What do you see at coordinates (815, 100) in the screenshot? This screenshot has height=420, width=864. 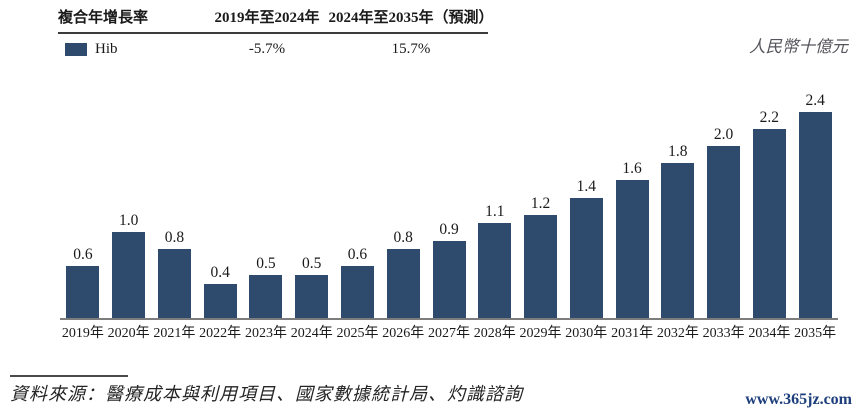 I see `bar-value-label: 2.4` at bounding box center [815, 100].